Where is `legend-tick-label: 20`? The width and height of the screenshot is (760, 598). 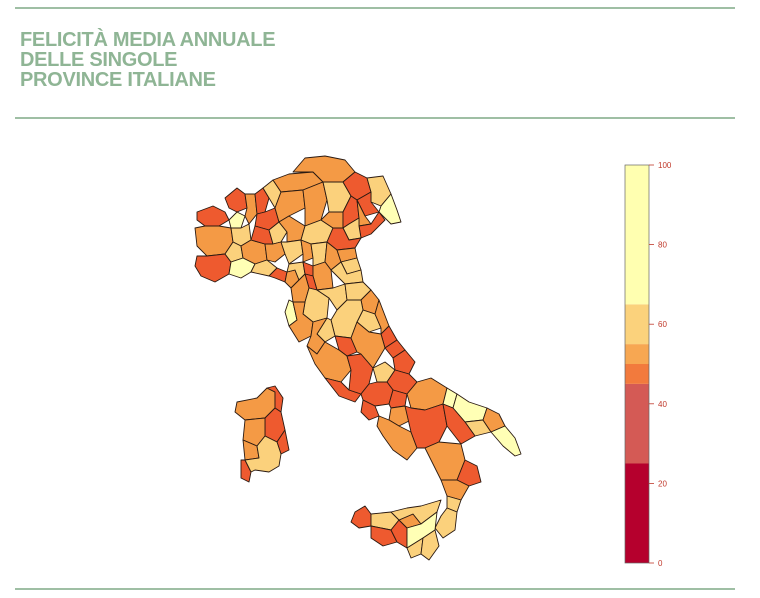 legend-tick-label: 20 is located at coordinates (662, 483).